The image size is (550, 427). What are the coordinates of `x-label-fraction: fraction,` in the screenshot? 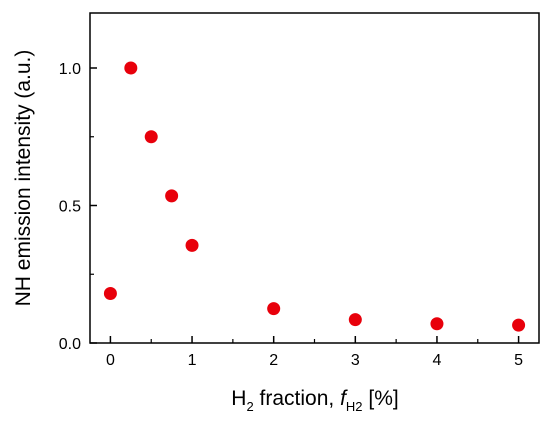 It's located at (297, 398).